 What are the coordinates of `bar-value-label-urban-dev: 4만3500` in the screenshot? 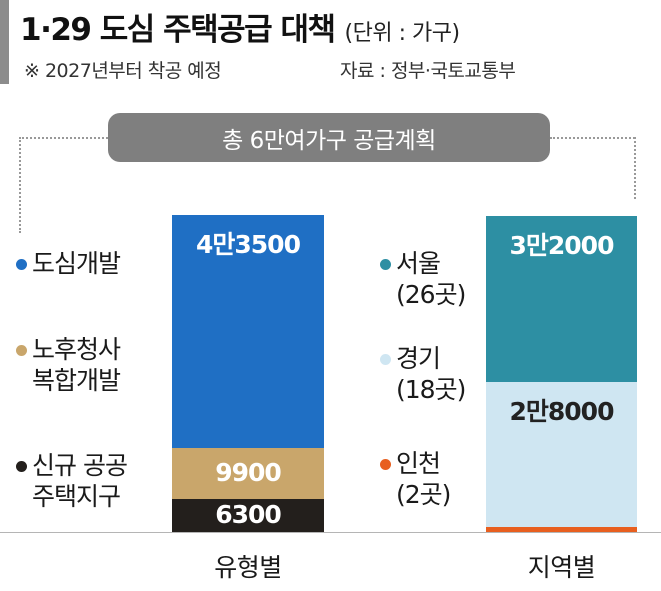 It's located at (248, 244).